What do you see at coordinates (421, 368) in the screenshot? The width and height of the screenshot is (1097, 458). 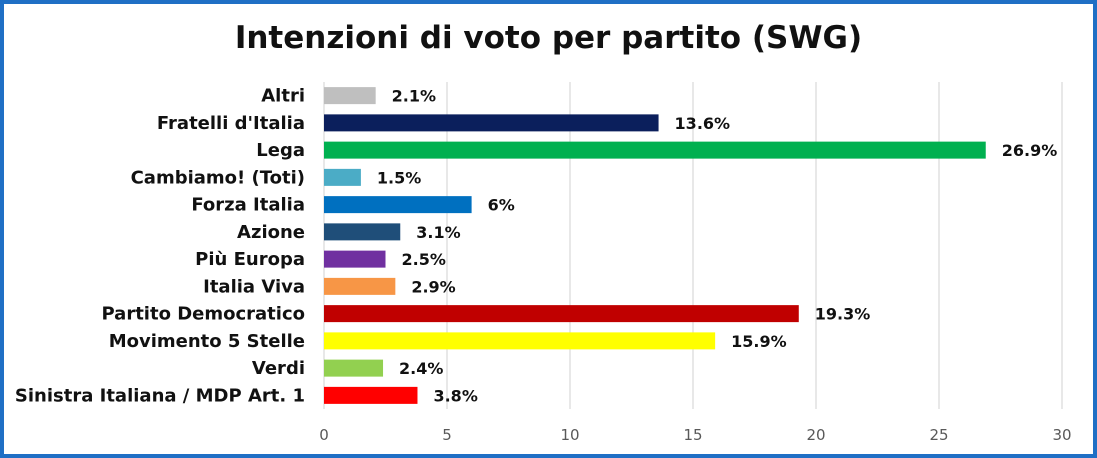 I see `value-label-10: 2.4%` at bounding box center [421, 368].